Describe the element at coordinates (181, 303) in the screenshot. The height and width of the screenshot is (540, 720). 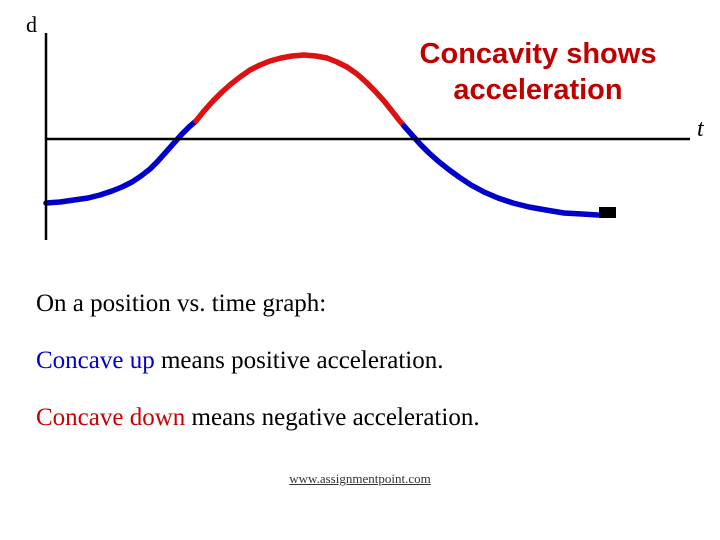
I see `body-line-intro: On a position vs. time graph:` at that location.